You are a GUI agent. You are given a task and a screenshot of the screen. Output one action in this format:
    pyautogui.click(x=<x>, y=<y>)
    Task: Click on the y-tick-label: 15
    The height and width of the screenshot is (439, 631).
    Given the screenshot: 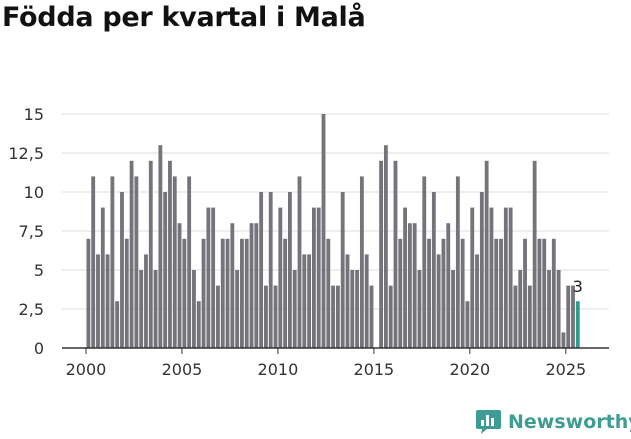 What is the action you would take?
    pyautogui.click(x=34, y=114)
    